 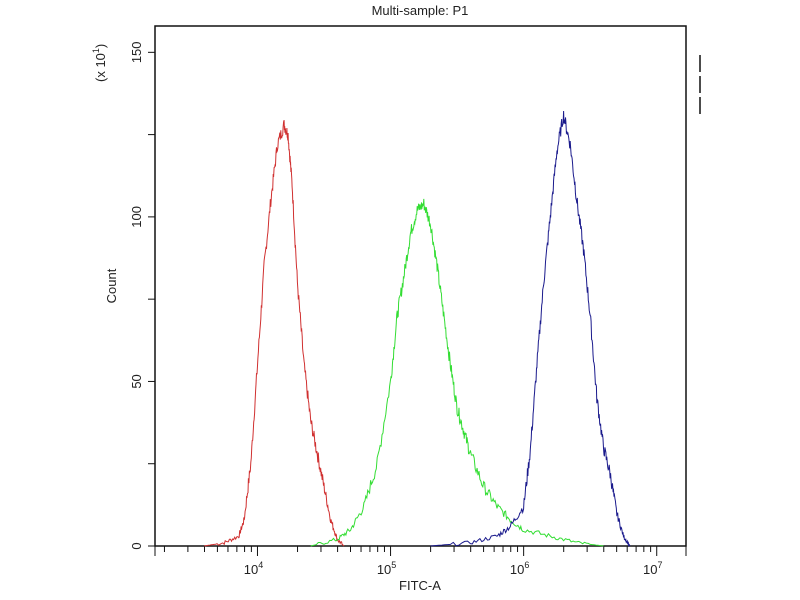 I want to click on y-multiplier: (x 101), so click(x=99, y=63).